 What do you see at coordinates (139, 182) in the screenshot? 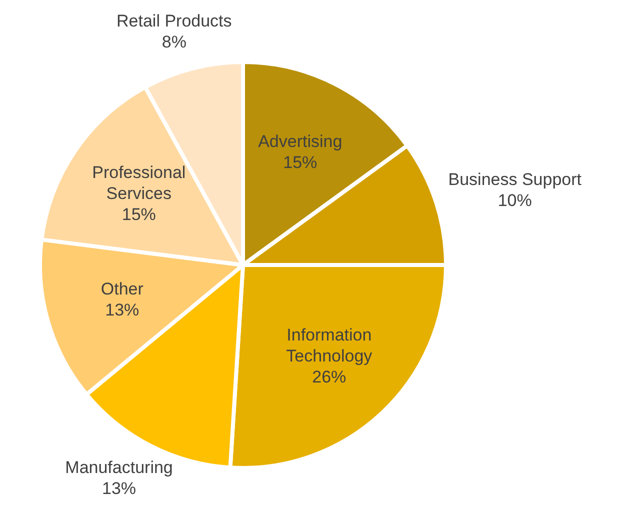
I see `slice-label: Professional Services` at bounding box center [139, 182].